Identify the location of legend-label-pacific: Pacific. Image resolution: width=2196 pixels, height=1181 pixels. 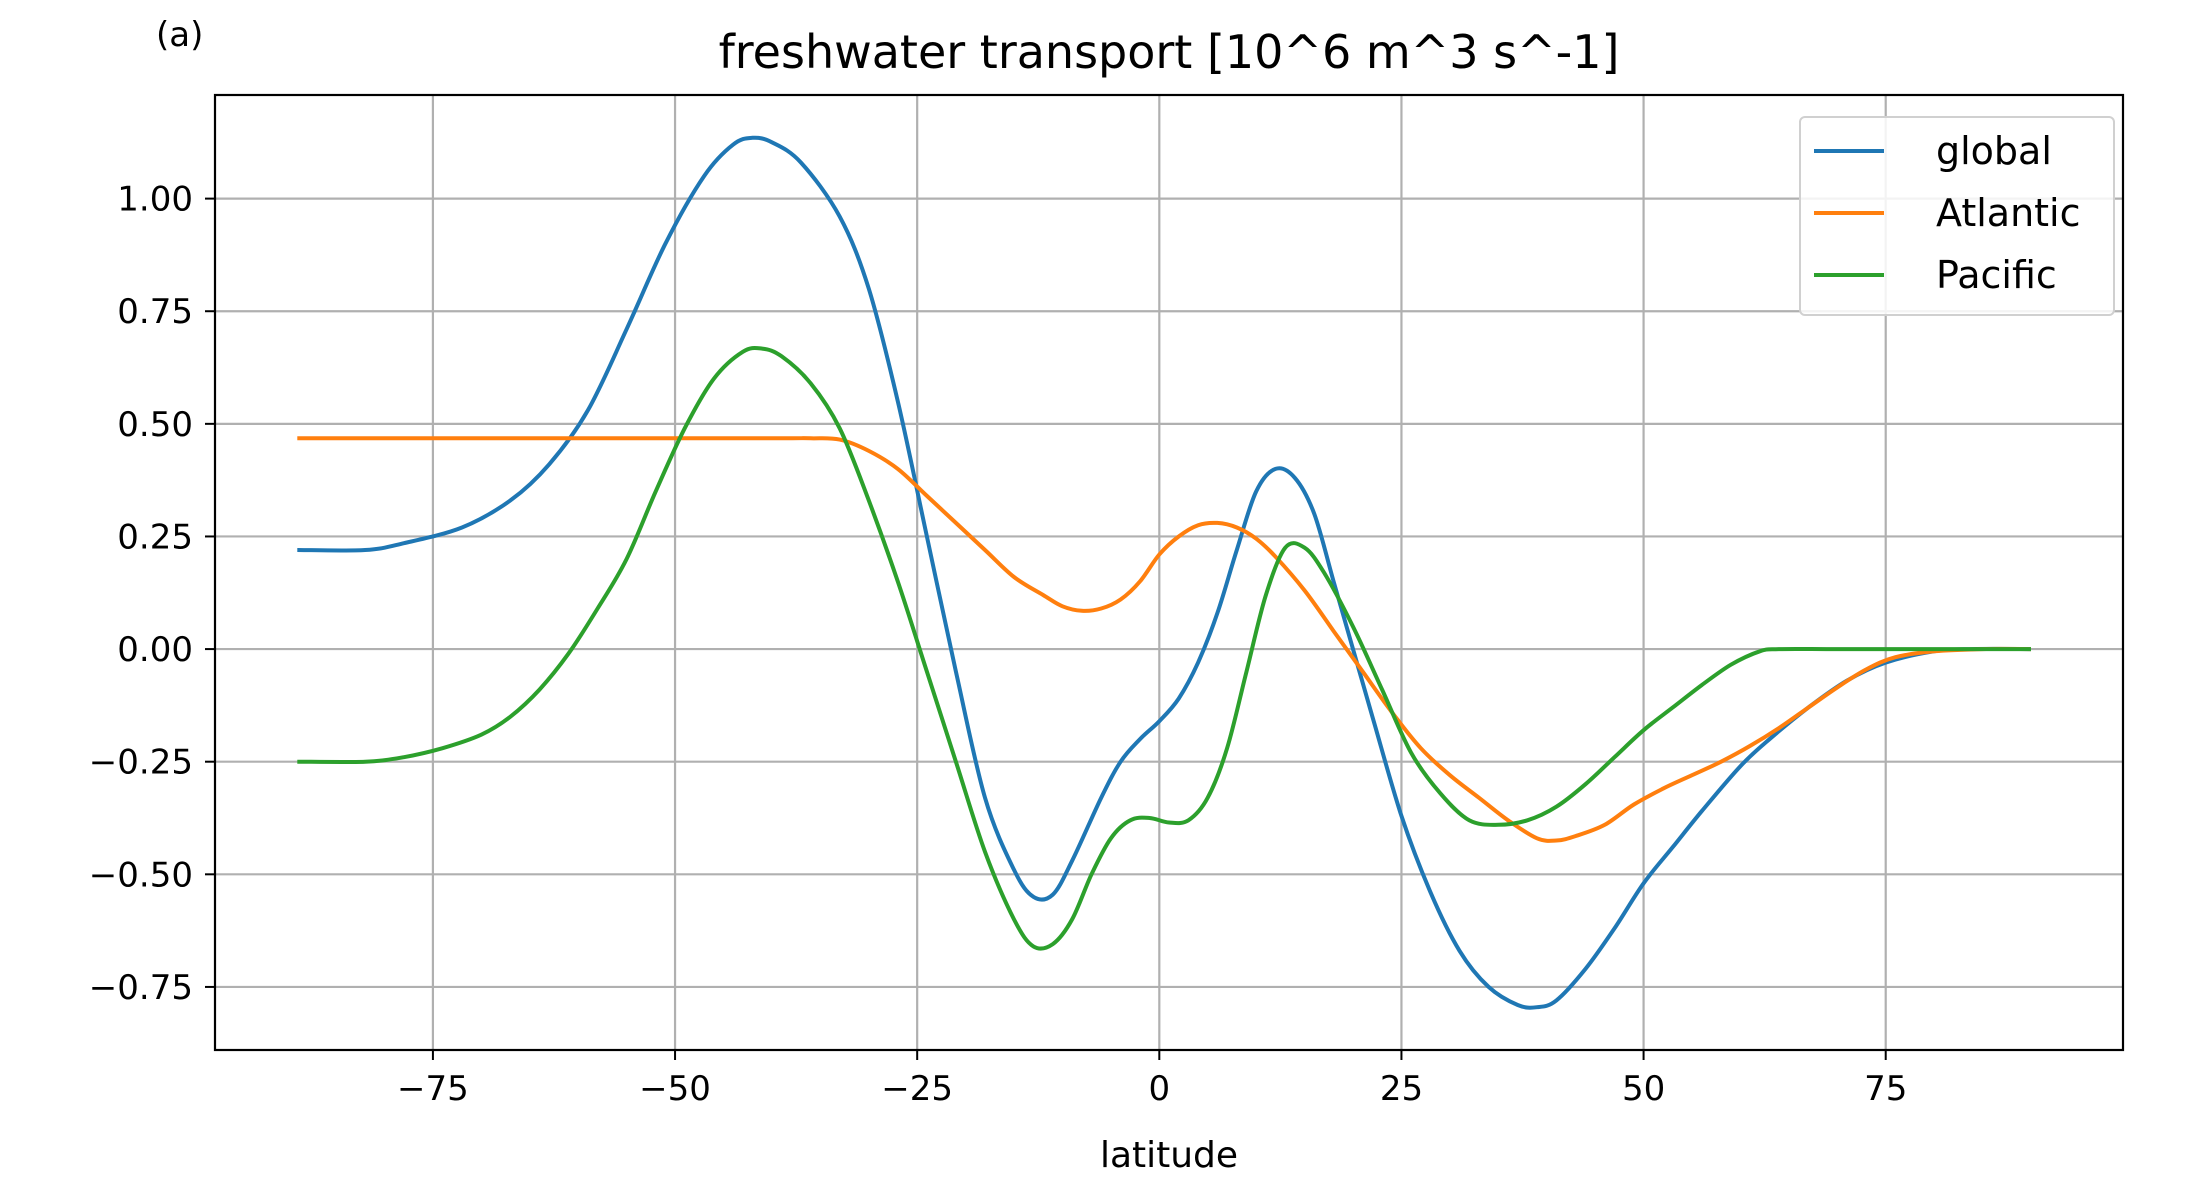
(1996, 275).